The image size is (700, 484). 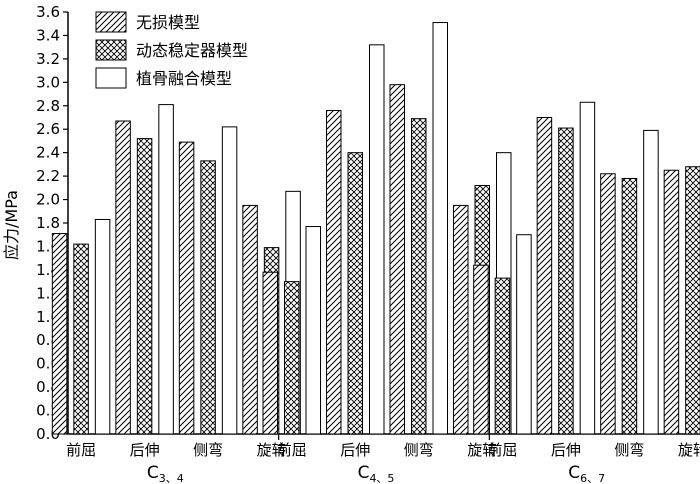 I want to click on y-tick-label: 3.6, so click(x=48, y=12).